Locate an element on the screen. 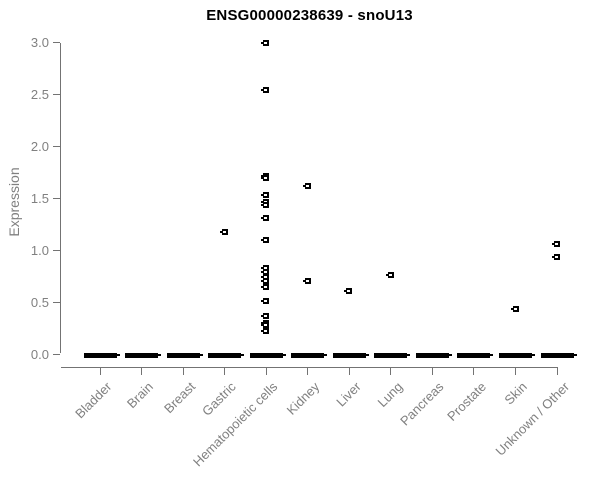 This screenshot has width=600, height=500. y-tick-label: 2.0 is located at coordinates (39, 147).